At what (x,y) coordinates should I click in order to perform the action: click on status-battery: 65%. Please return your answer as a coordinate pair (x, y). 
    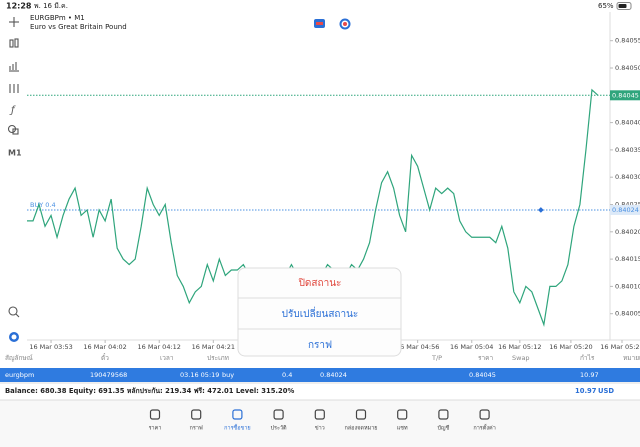
    Looking at the image, I should click on (606, 6).